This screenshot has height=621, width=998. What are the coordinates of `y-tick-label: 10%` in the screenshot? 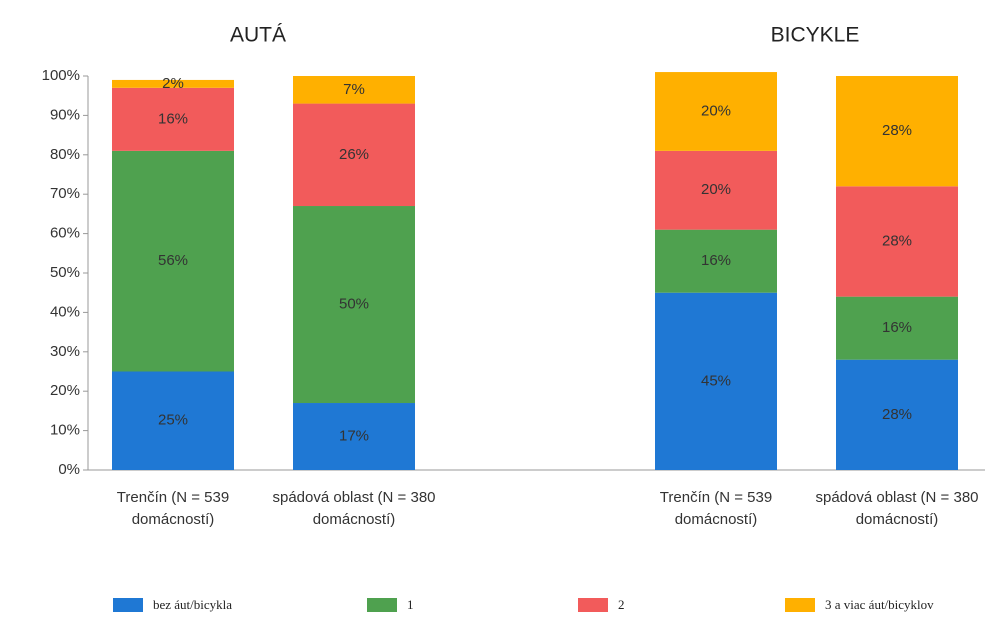 It's located at (65, 430).